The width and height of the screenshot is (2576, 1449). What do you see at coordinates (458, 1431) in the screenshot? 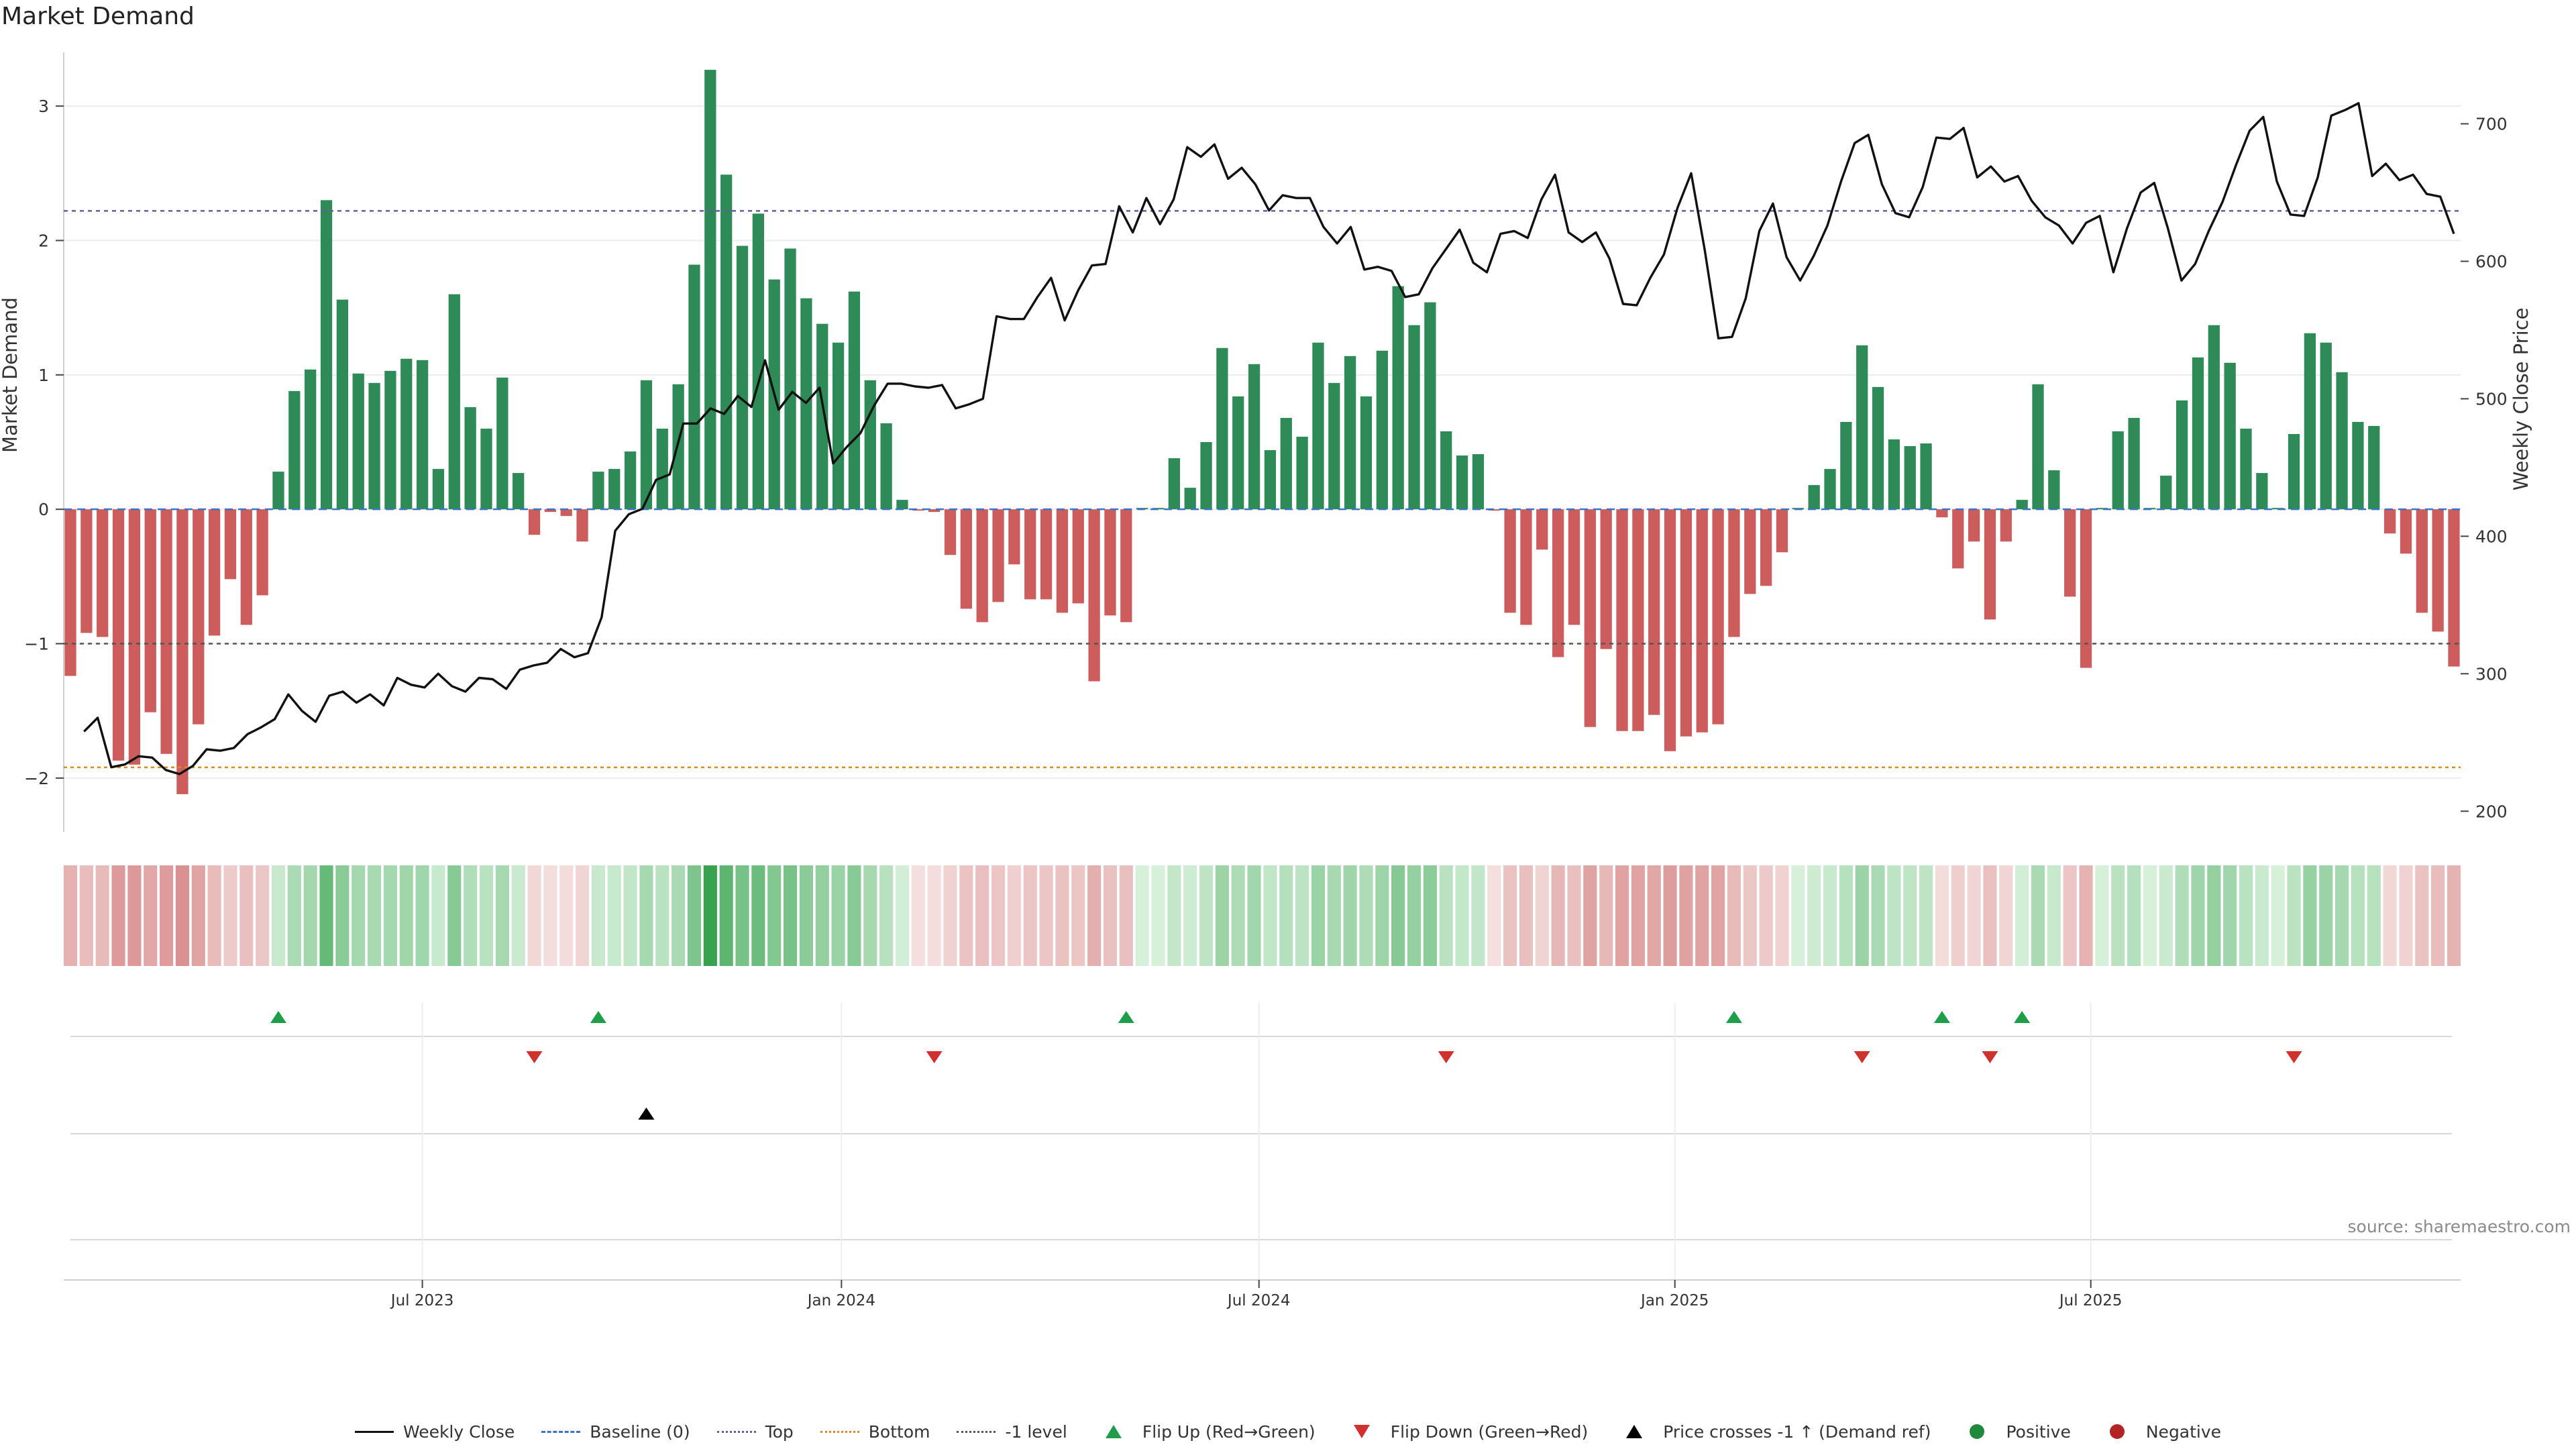
I see `legend-label: Weekly Close` at bounding box center [458, 1431].